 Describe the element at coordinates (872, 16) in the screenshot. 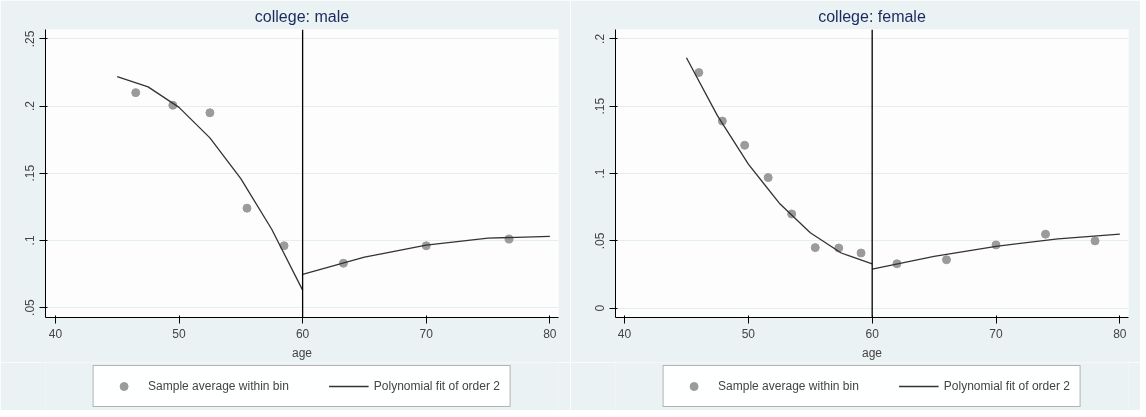

I see `chart-title: college: female` at that location.